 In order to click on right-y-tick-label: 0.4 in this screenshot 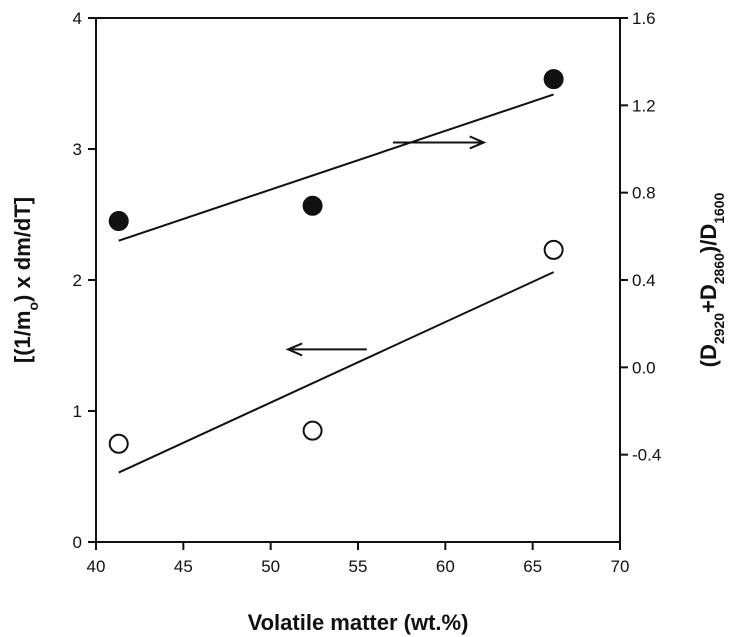, I will do `click(644, 280)`.